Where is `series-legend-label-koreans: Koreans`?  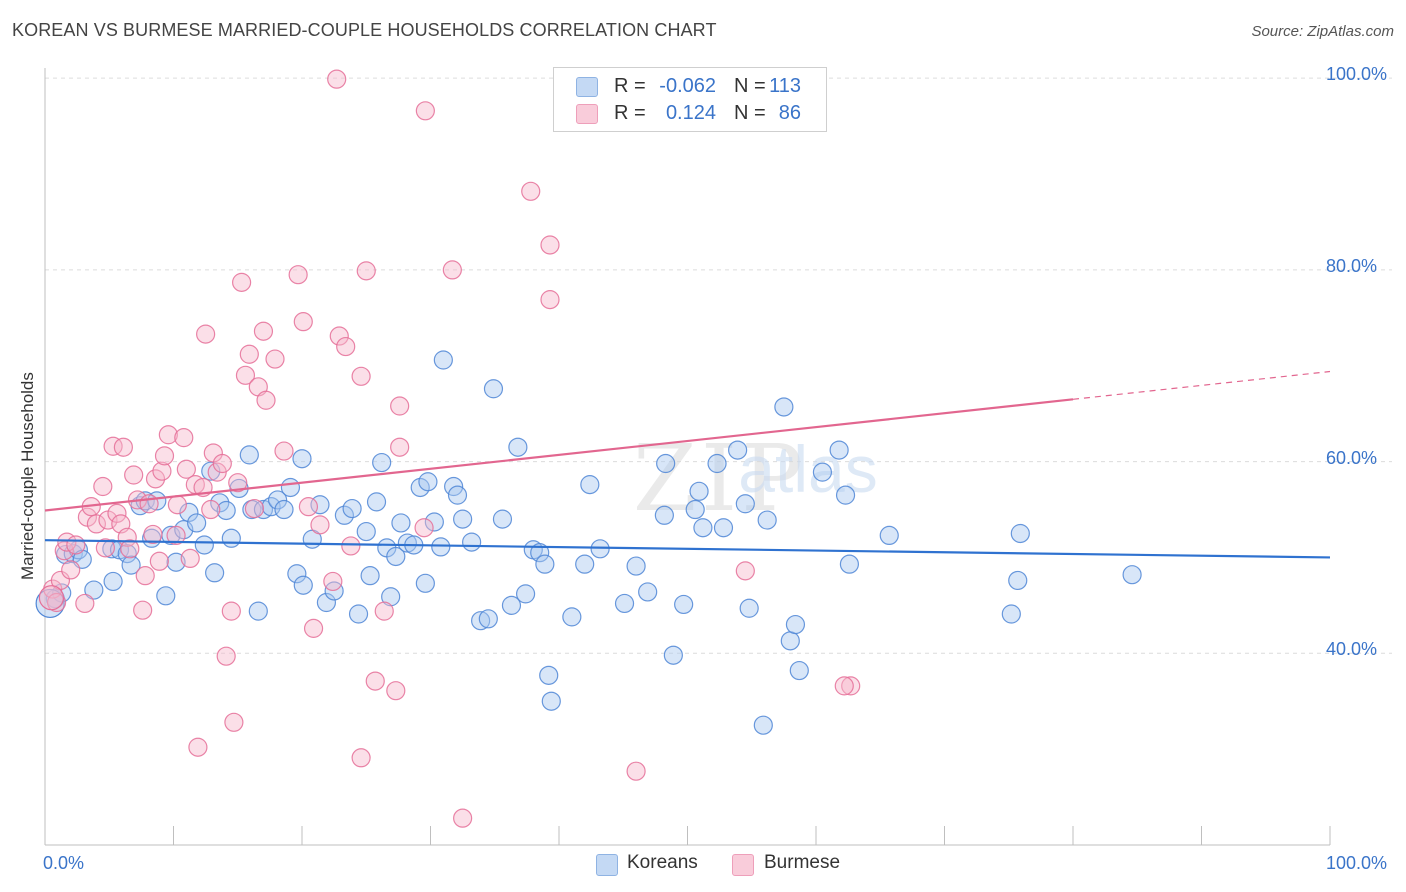
series-legend-label-koreans: Koreans is located at coordinates (662, 862).